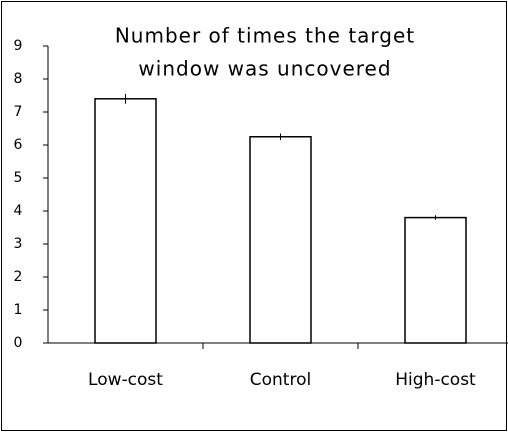 The image size is (508, 432). Describe the element at coordinates (264, 69) in the screenshot. I see `chart-title: window was uncovered` at that location.